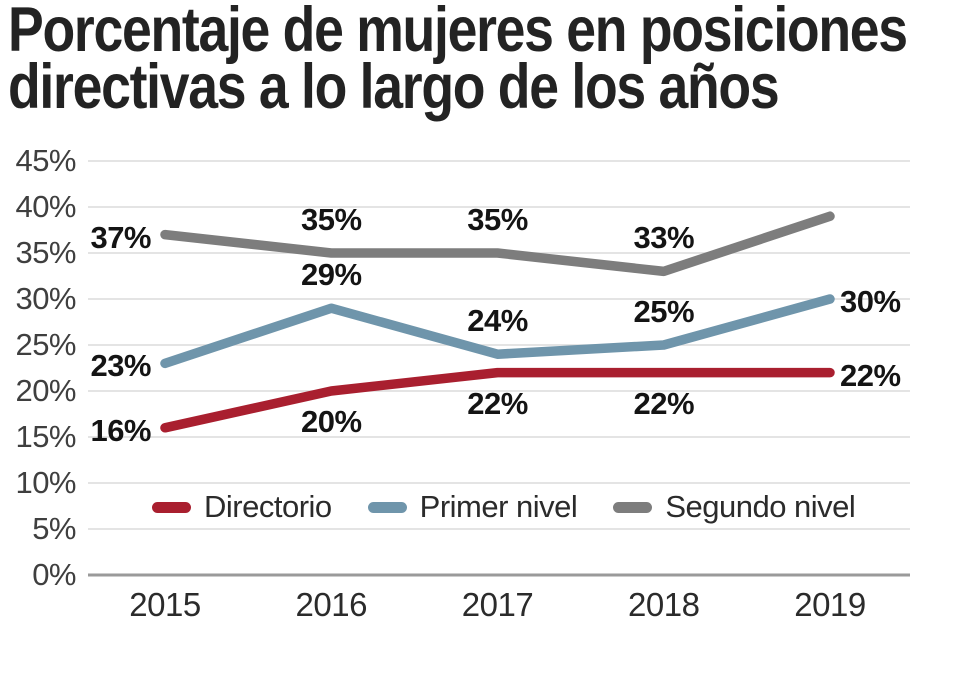 This screenshot has width=980, height=680. Describe the element at coordinates (497, 321) in the screenshot. I see `data-label: 24%` at that location.